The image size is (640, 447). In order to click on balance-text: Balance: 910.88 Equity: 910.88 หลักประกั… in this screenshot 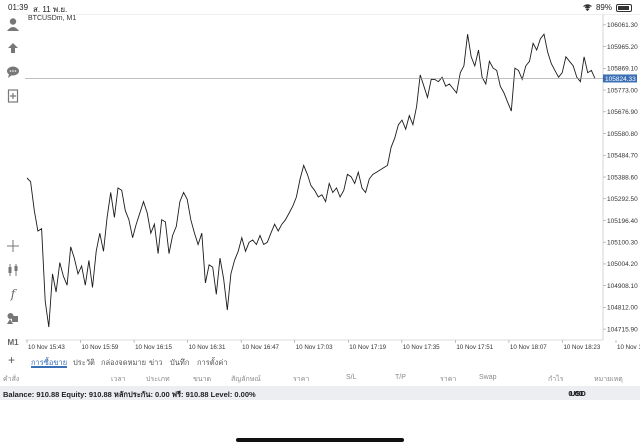, I will do `click(129, 394)`.